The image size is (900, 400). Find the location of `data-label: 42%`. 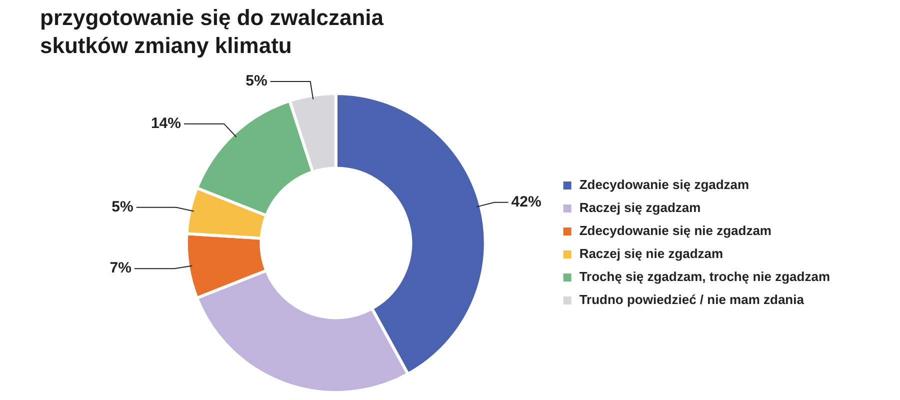

data-label: 42% is located at coordinates (526, 201).